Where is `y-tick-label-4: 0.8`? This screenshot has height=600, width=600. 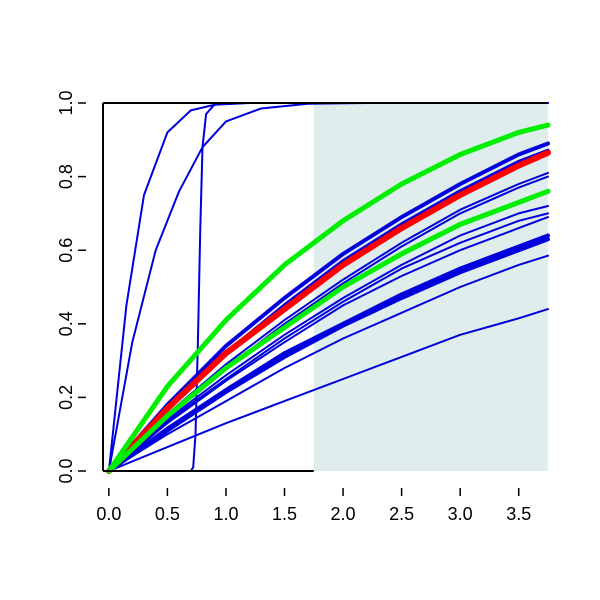
y-tick-label-4: 0.8 is located at coordinates (66, 176).